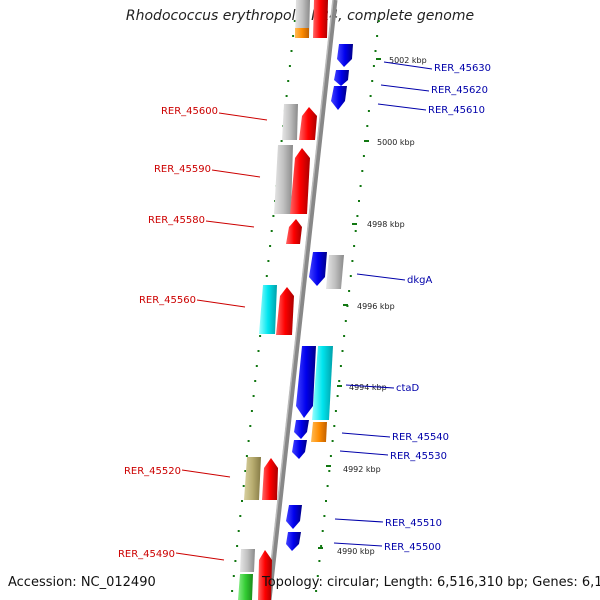 The image size is (600, 600). What do you see at coordinates (408, 388) in the screenshot?
I see `gene-label: ctaD` at bounding box center [408, 388].